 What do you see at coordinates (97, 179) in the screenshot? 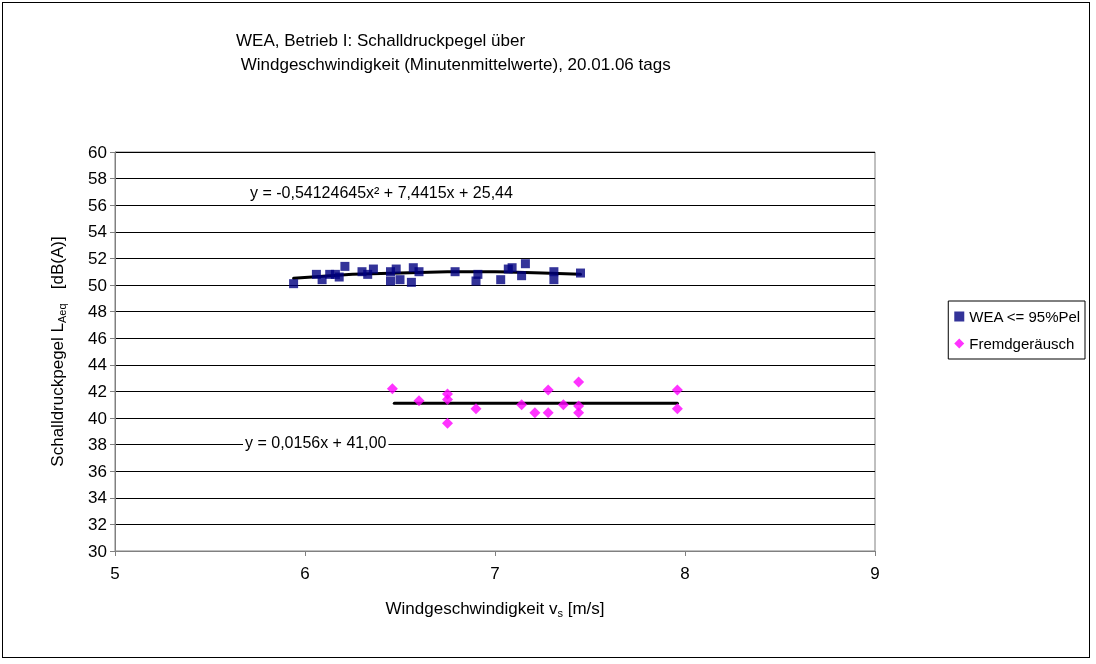
I see `y-tick-label: 58` at bounding box center [97, 179].